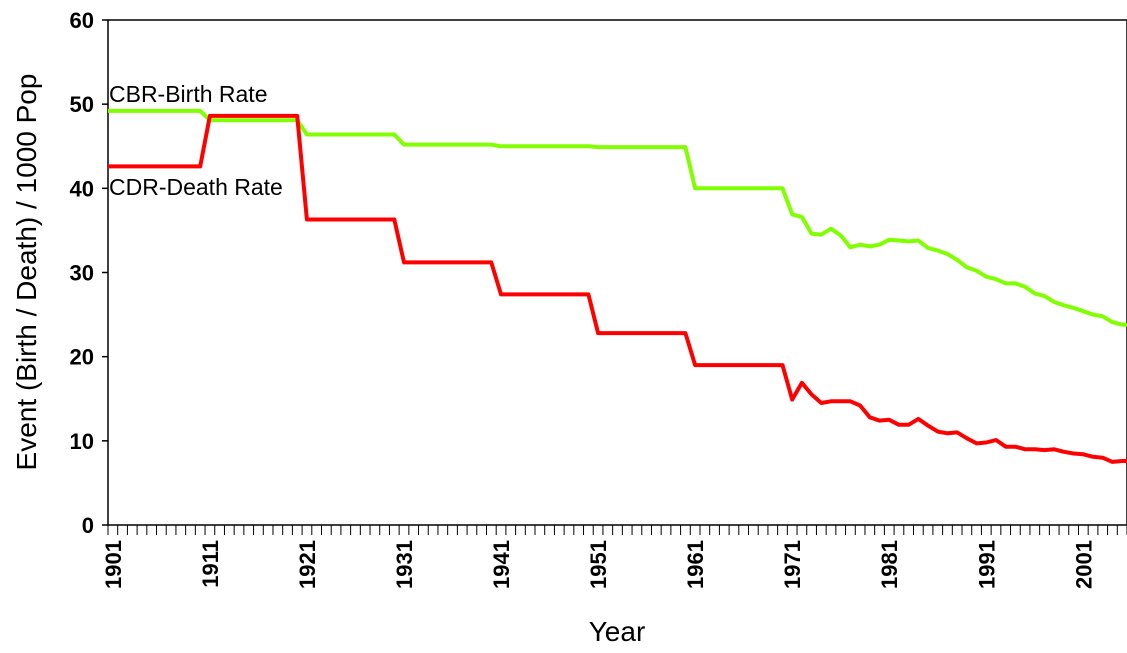 The image size is (1127, 653). What do you see at coordinates (82, 441) in the screenshot?
I see `y-tick-label: 10` at bounding box center [82, 441].